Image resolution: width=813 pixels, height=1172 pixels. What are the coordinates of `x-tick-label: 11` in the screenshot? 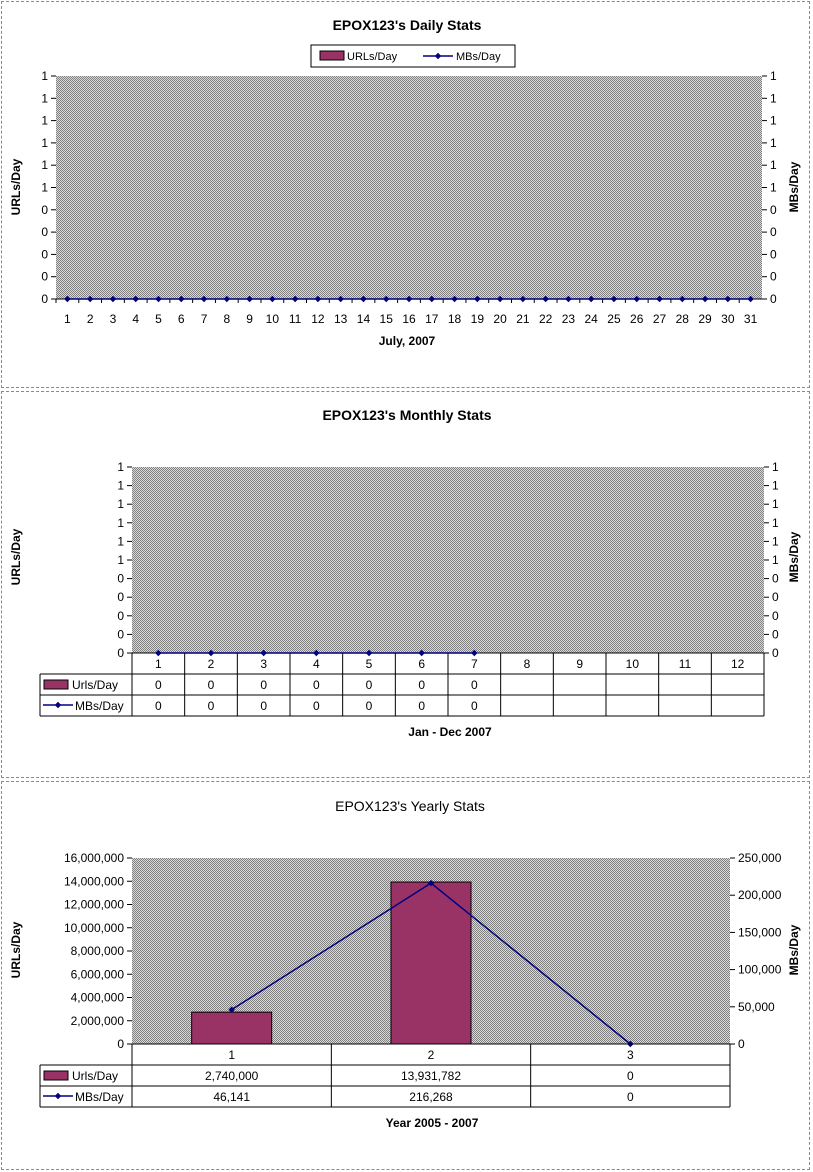 It's located at (685, 664).